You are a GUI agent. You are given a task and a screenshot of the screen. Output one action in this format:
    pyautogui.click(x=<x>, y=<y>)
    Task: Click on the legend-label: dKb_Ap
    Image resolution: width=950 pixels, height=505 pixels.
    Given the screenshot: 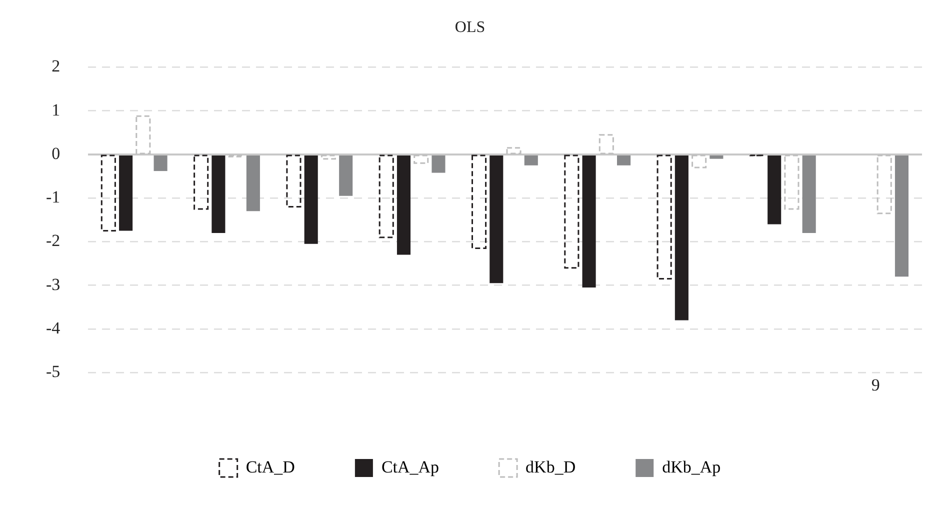 What is the action you would take?
    pyautogui.click(x=691, y=466)
    